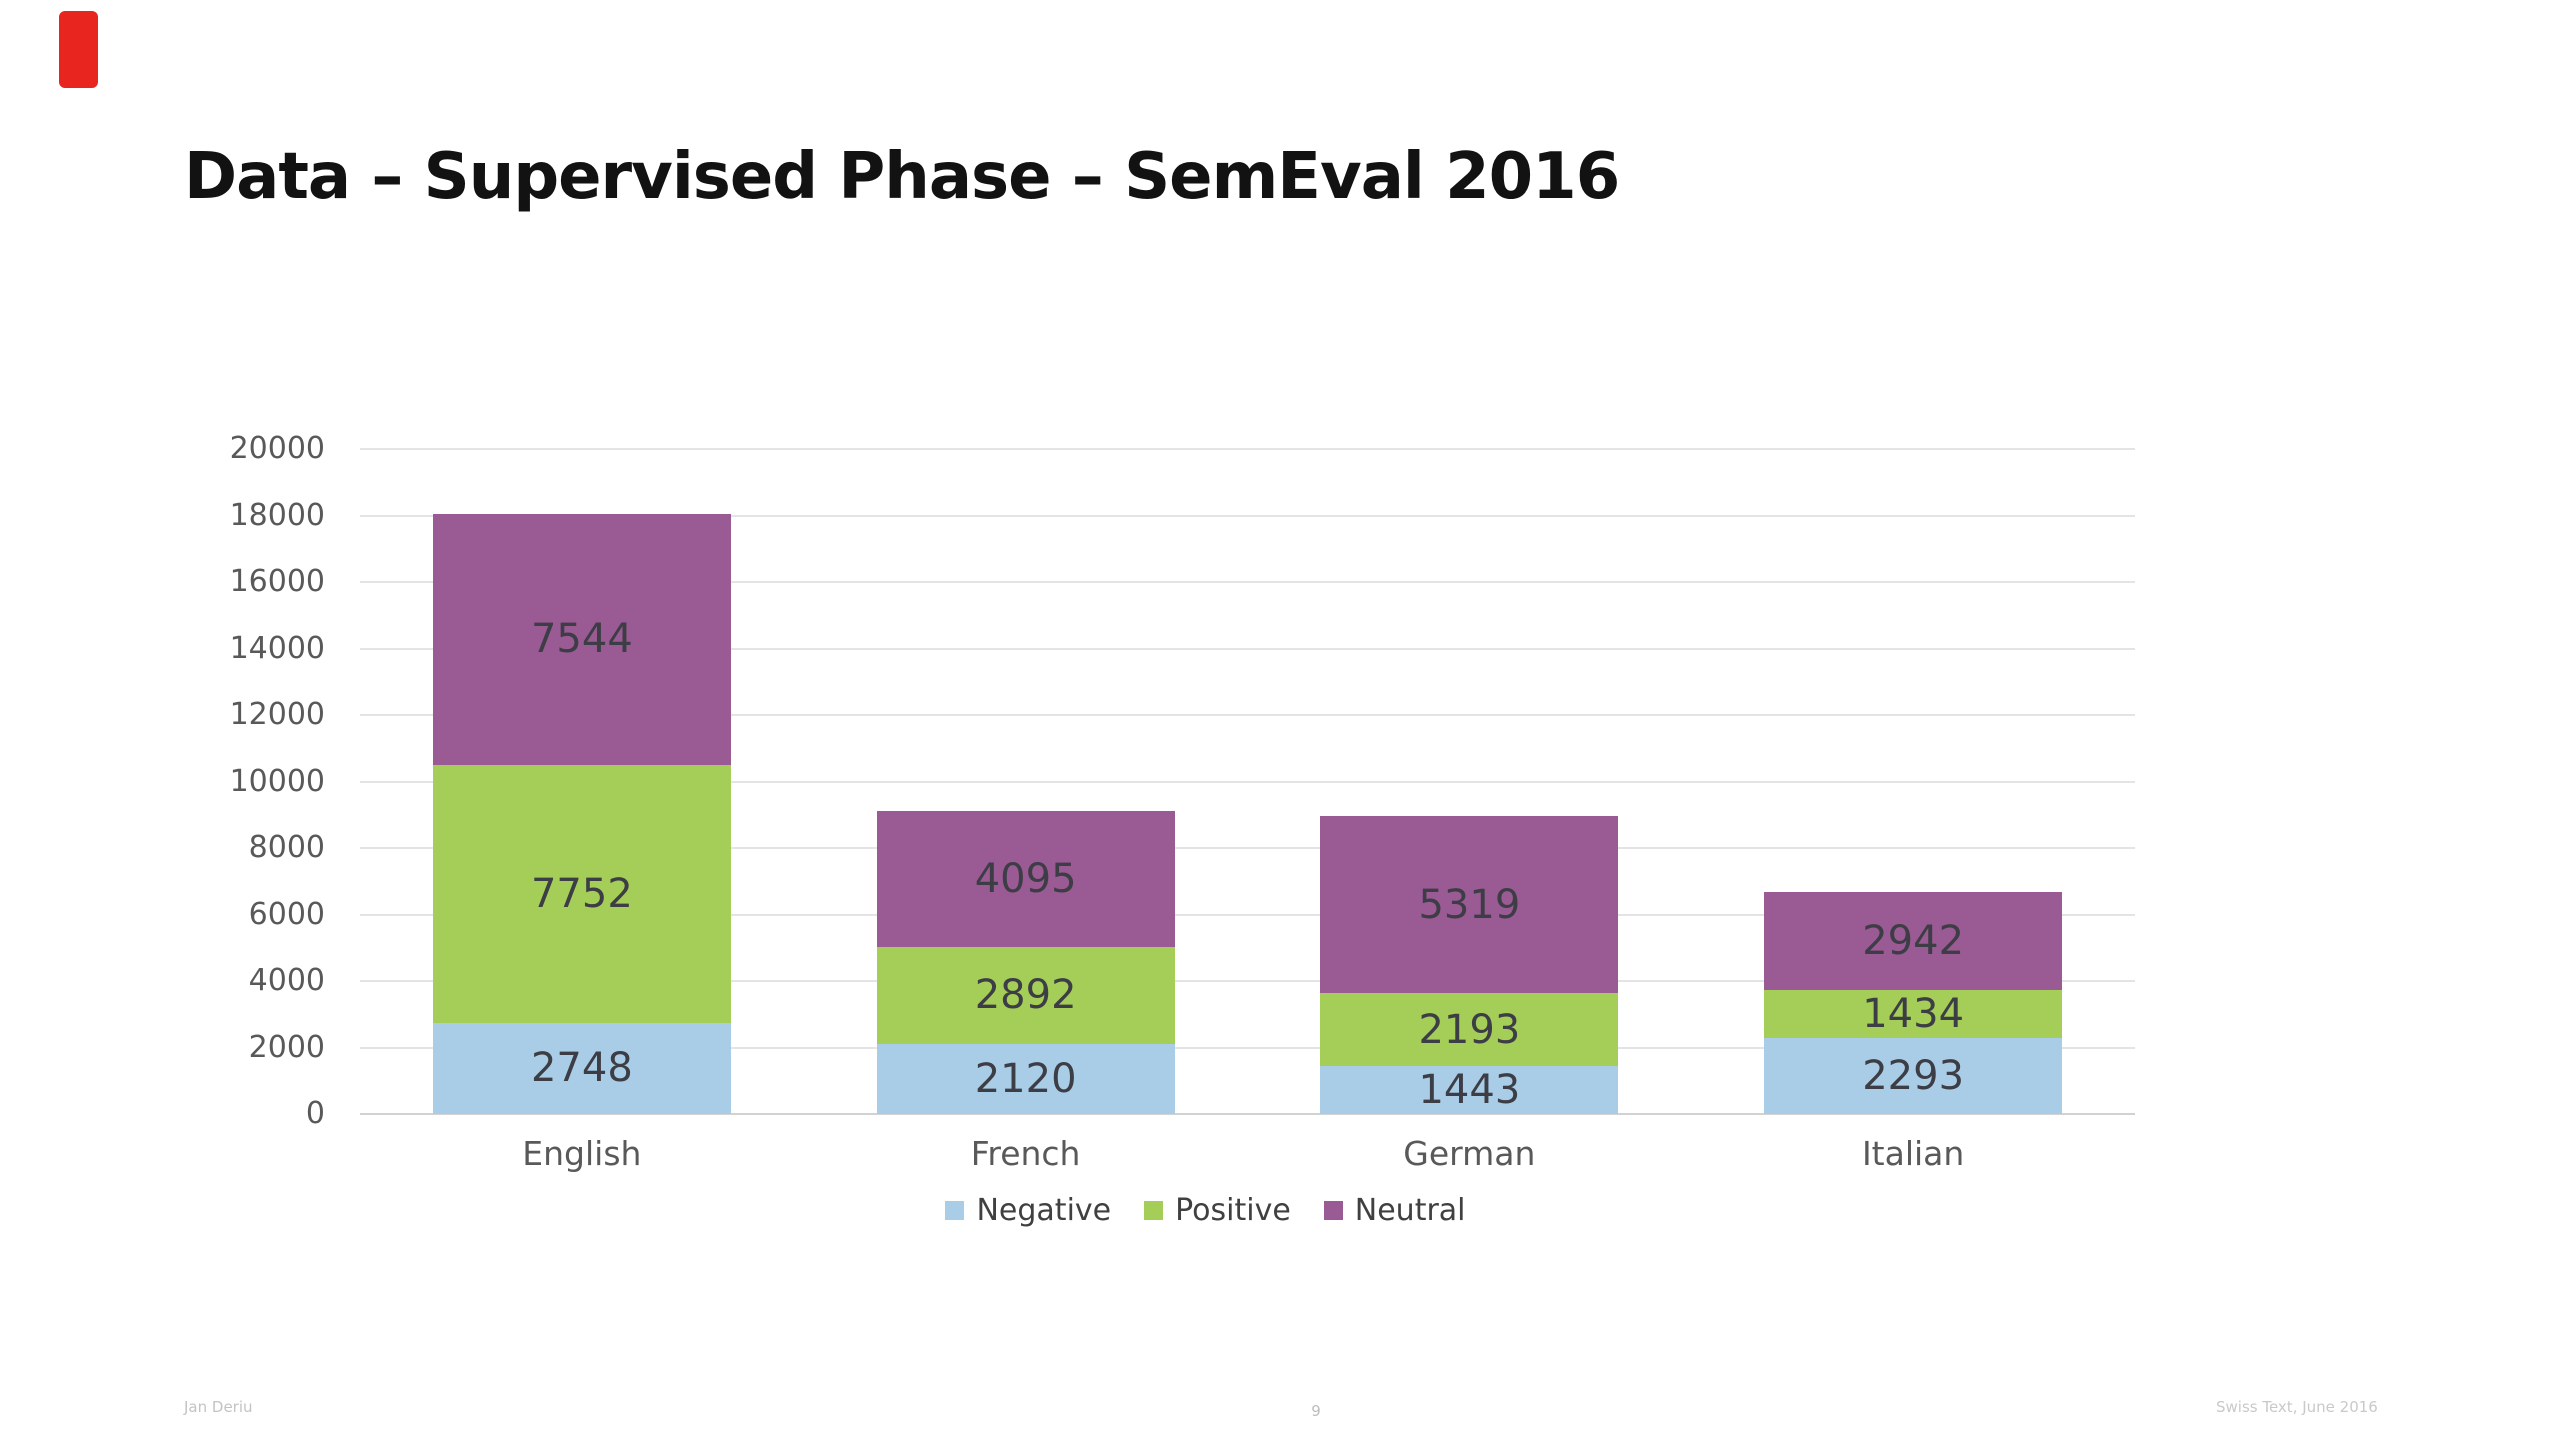 The image size is (2560, 1440). I want to click on y-axis-tick-label: 4000, so click(286, 980).